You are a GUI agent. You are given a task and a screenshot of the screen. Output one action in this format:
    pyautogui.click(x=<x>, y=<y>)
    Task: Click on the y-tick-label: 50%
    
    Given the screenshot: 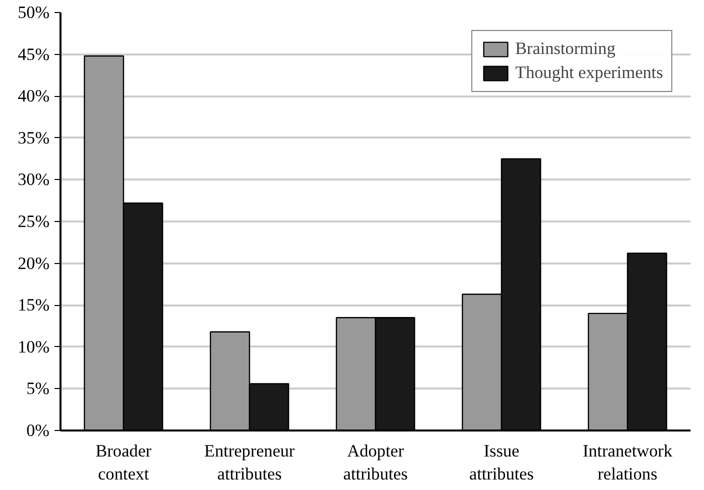 What is the action you would take?
    pyautogui.click(x=34, y=12)
    